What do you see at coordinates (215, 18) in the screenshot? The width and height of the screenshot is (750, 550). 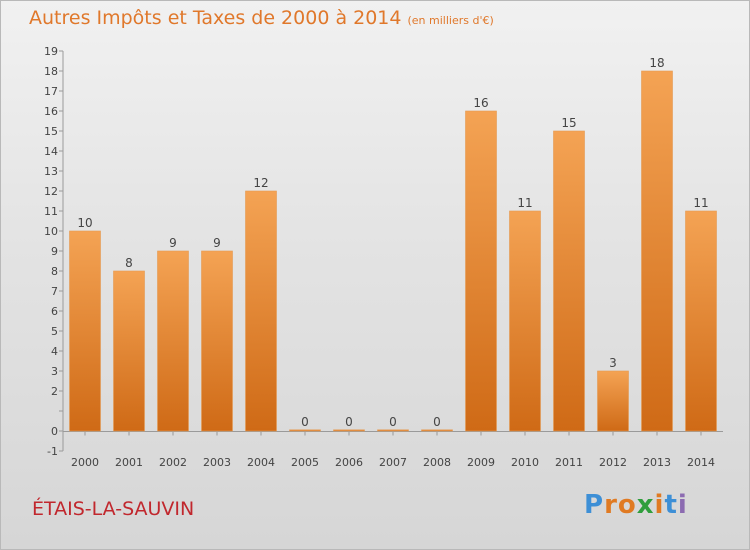 I see `chart-title: Autres Impôts et Taxes de 2000 à 2014` at bounding box center [215, 18].